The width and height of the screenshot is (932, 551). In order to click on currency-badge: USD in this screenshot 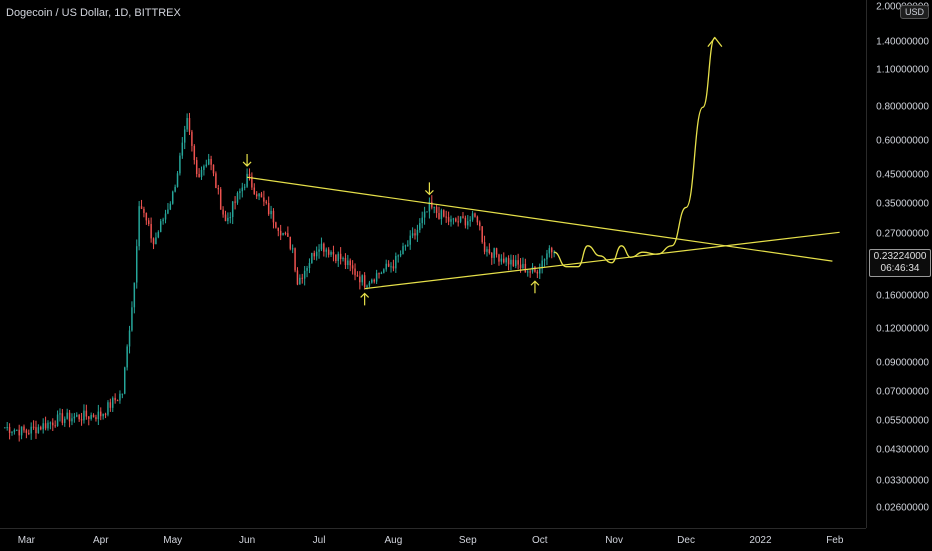, I will do `click(914, 12)`.